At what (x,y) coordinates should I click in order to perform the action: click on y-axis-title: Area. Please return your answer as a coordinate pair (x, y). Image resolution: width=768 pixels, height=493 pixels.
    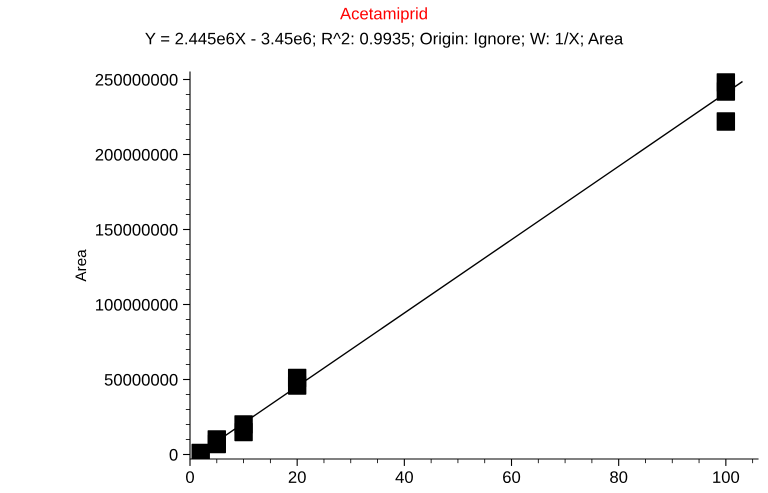
    Looking at the image, I should click on (81, 265).